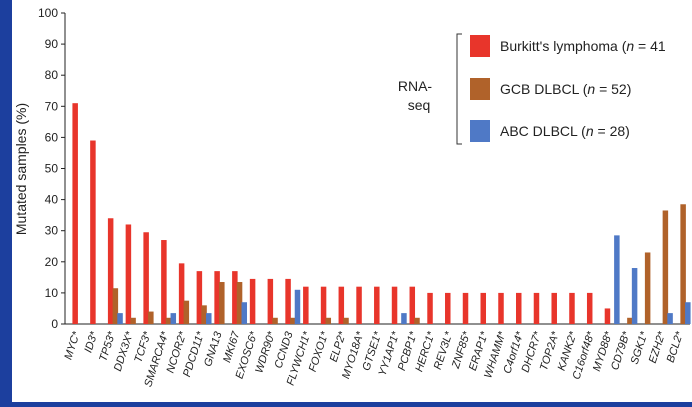 This screenshot has width=692, height=407. What do you see at coordinates (52, 75) in the screenshot?
I see `y-tick-label: 80` at bounding box center [52, 75].